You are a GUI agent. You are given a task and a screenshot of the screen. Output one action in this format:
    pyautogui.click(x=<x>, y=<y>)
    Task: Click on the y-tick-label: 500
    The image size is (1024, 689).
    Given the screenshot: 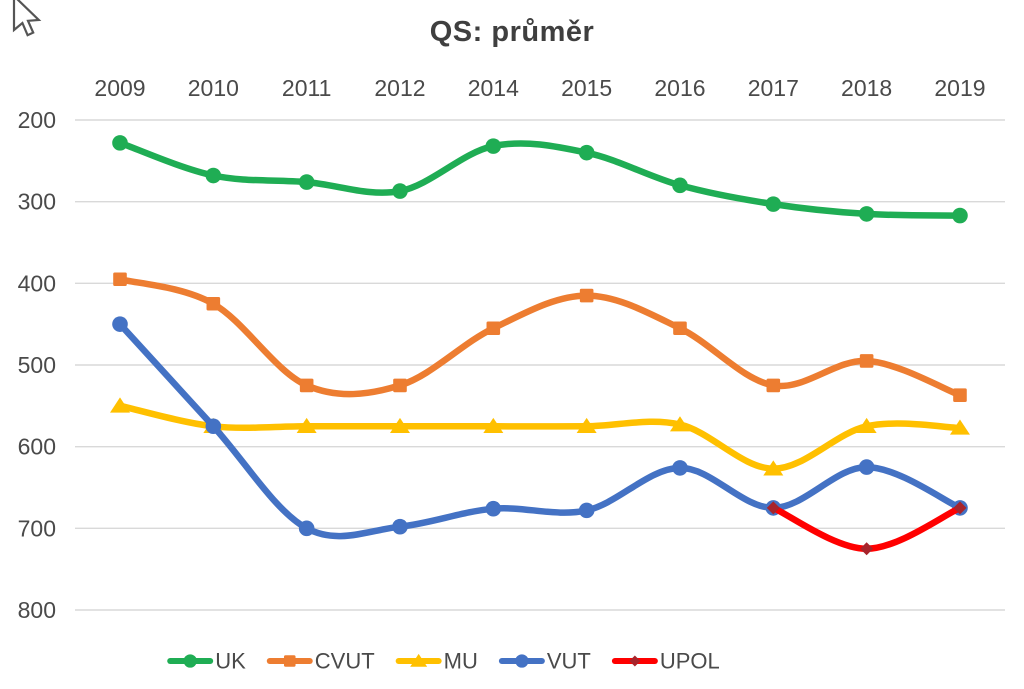 What is the action you would take?
    pyautogui.click(x=37, y=365)
    